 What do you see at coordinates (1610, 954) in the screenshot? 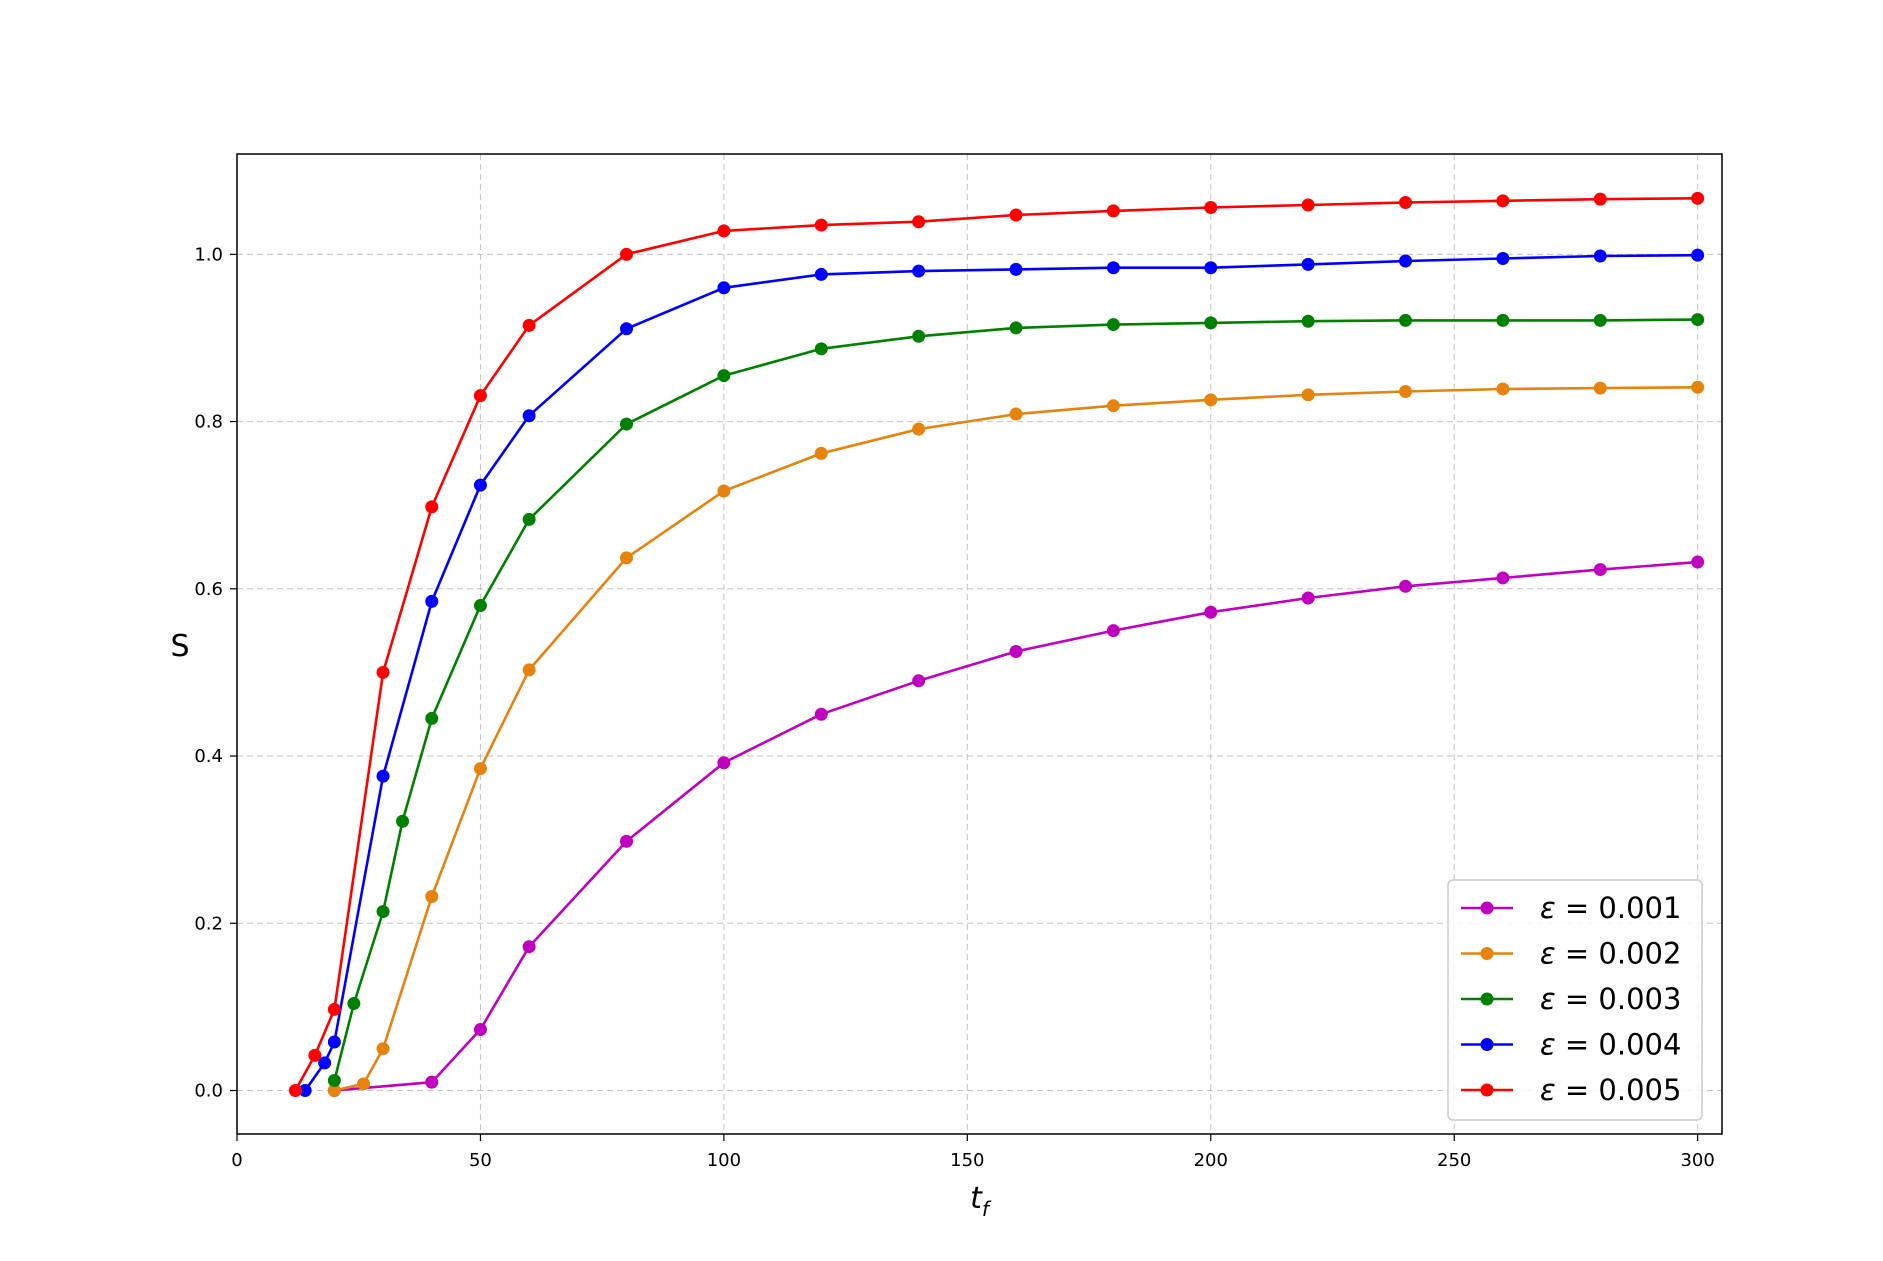
I see `legend-label: ε = 0.002` at bounding box center [1610, 954].